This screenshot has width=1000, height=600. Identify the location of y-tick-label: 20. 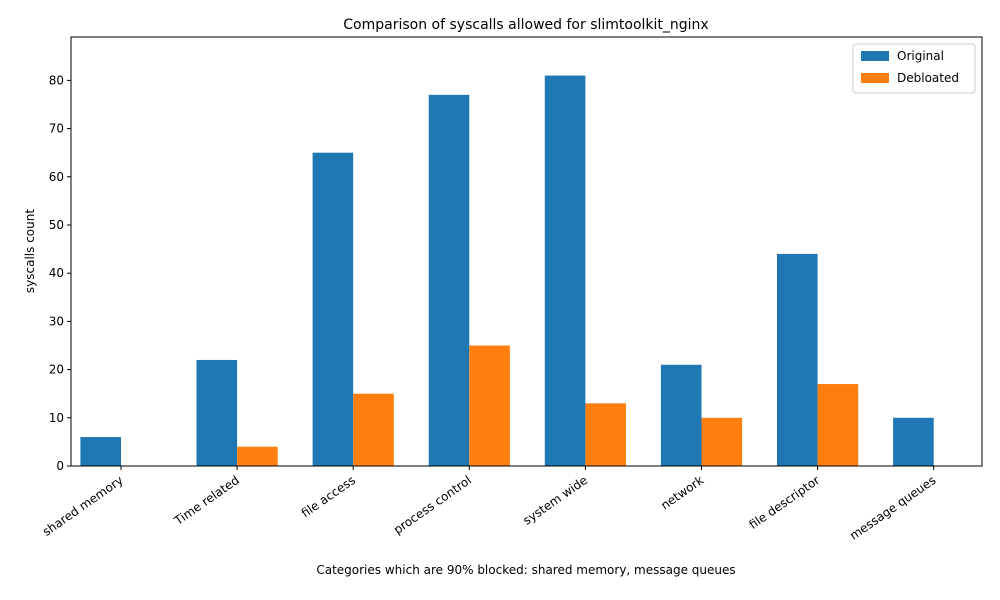
(56, 370).